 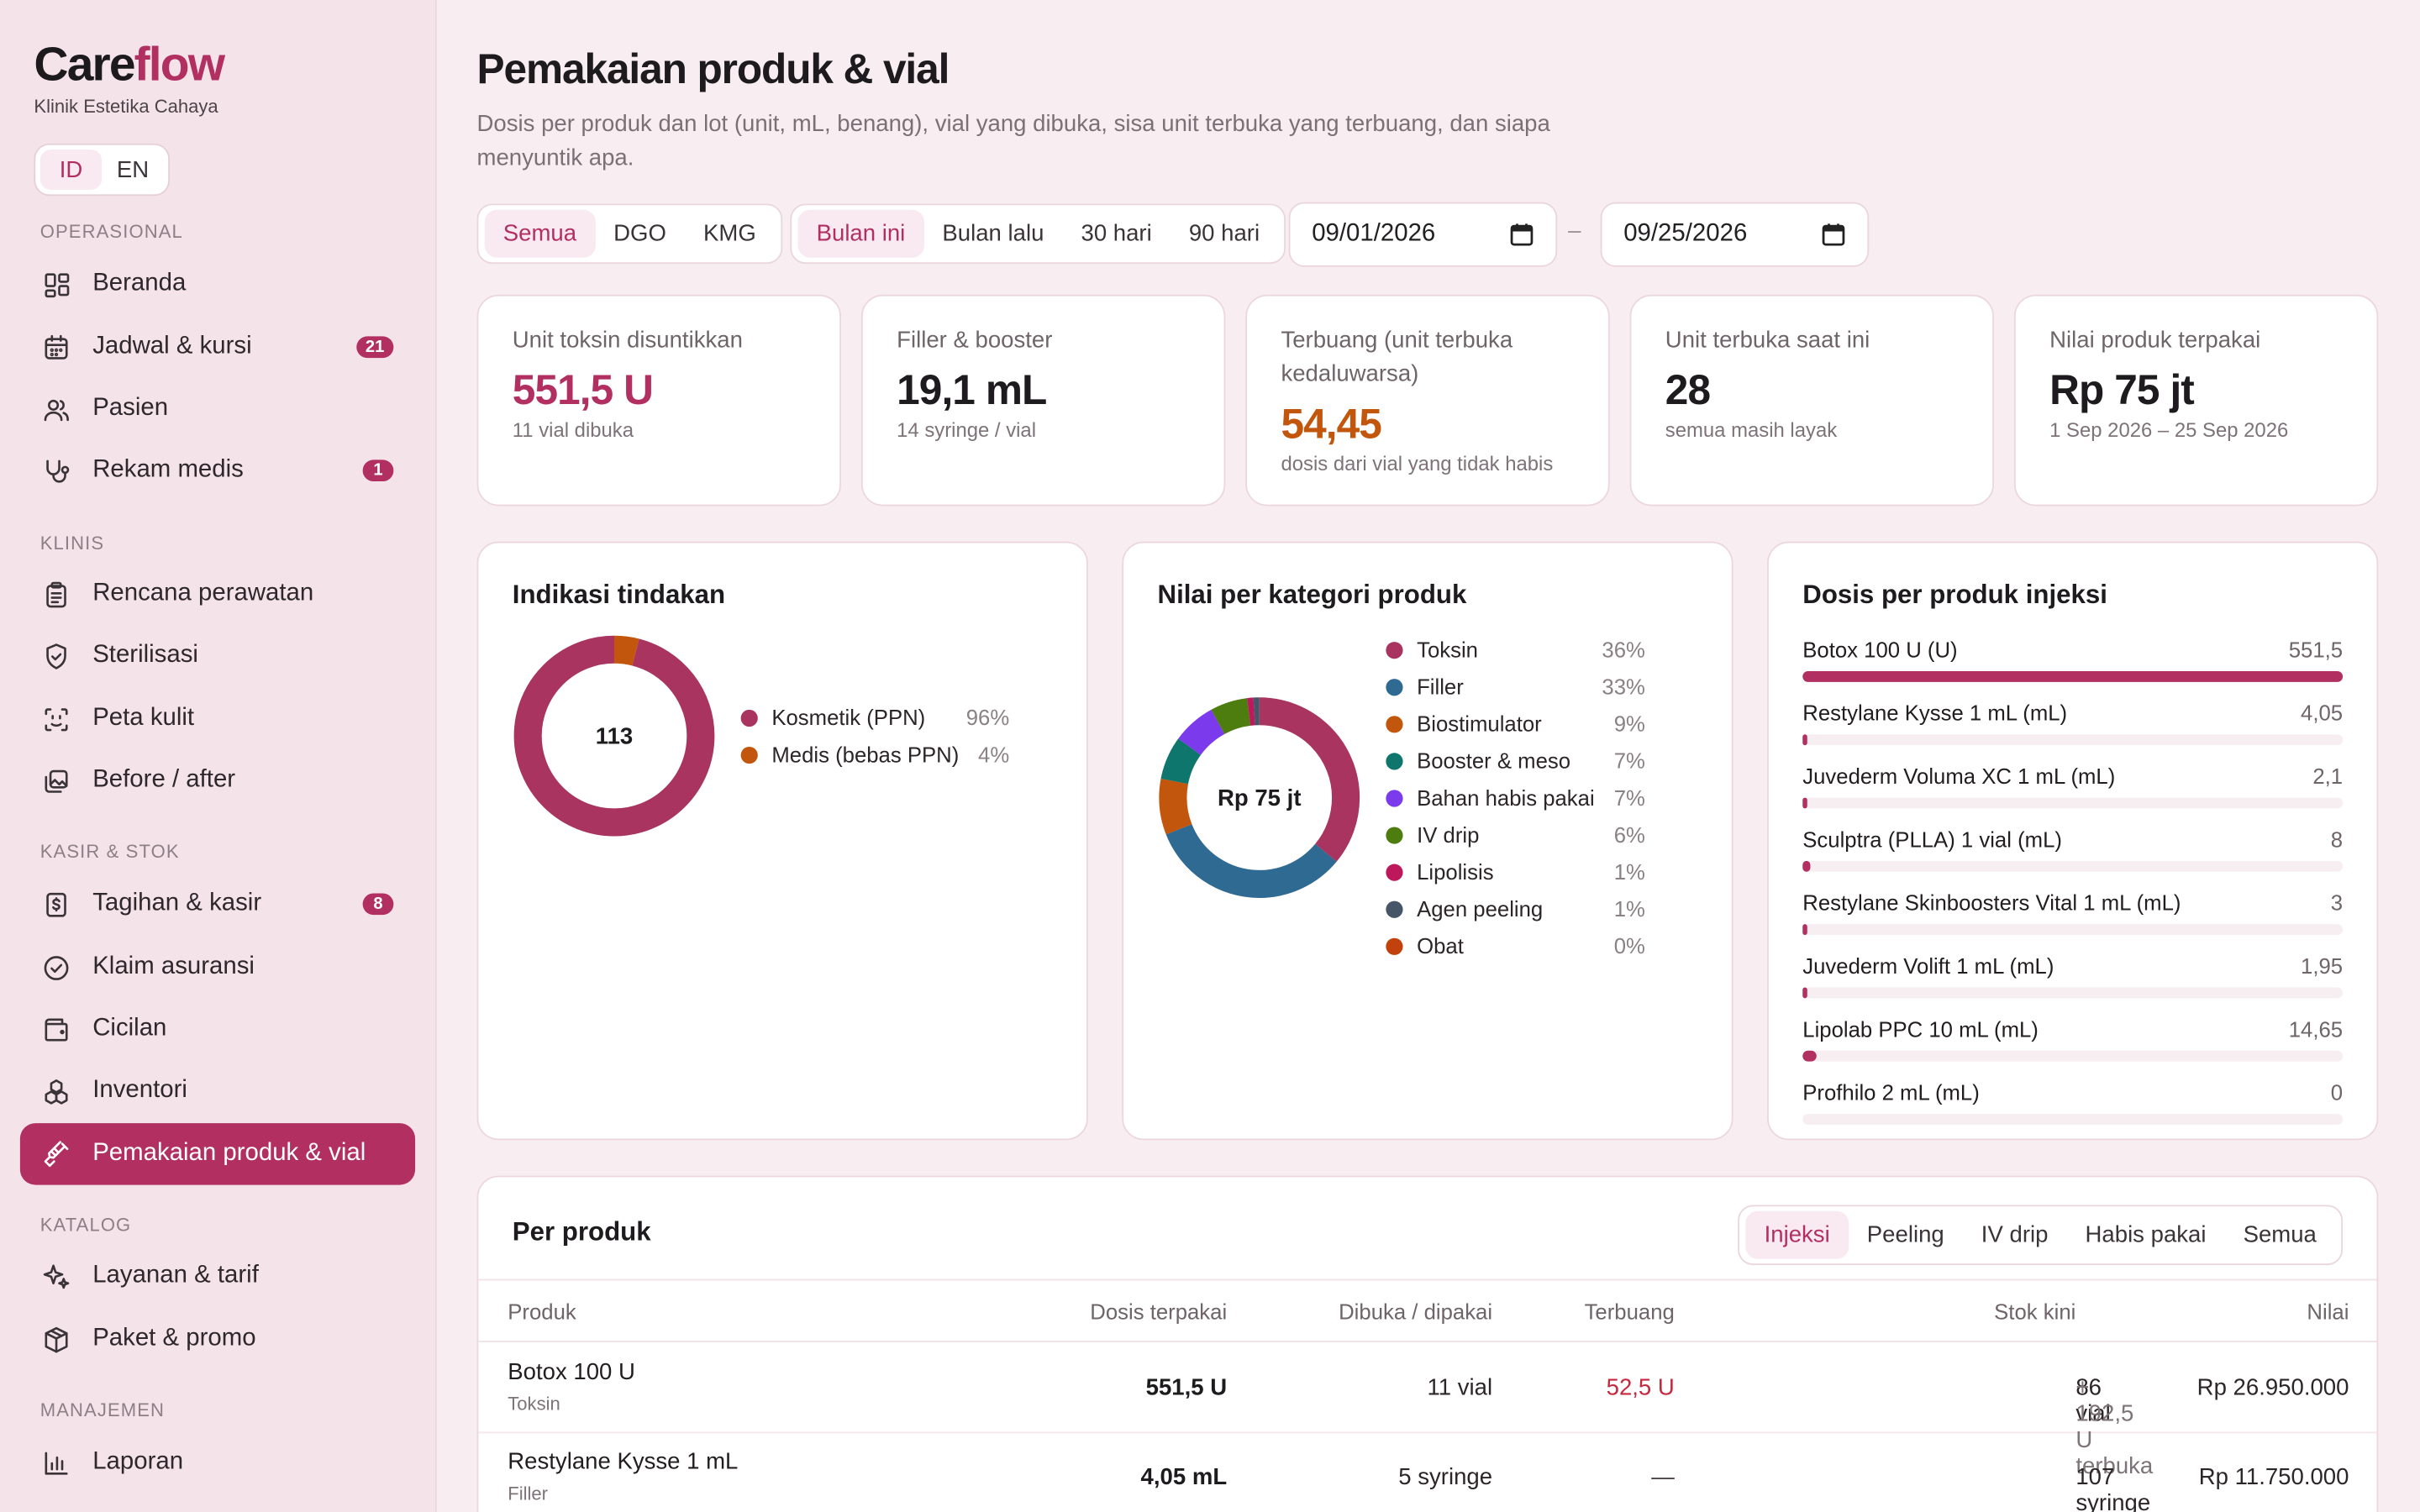 I want to click on kpi-hint: 11 vial dibuka, so click(x=573, y=429).